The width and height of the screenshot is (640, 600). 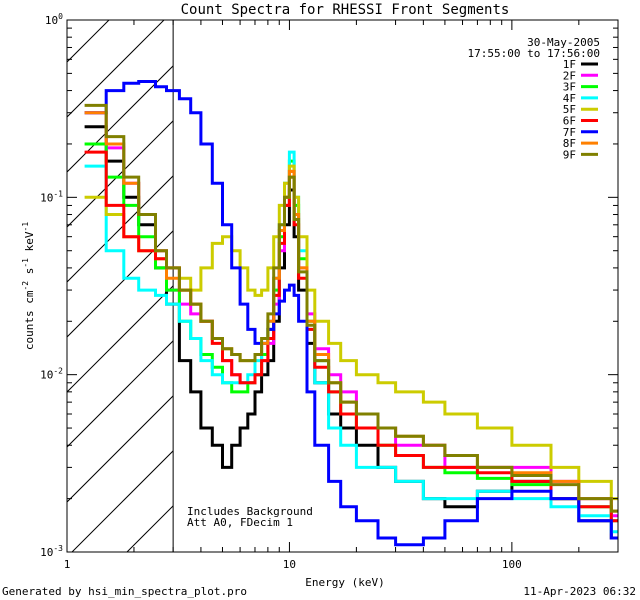 What do you see at coordinates (344, 582) in the screenshot?
I see `x-axis-label: Energy (keV)` at bounding box center [344, 582].